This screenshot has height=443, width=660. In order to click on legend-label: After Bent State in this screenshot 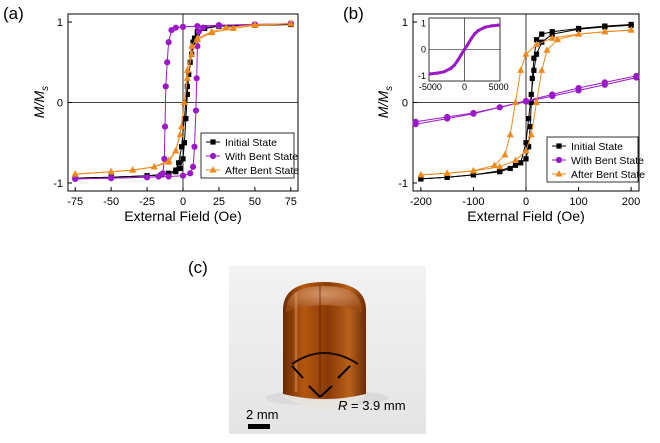, I will do `click(608, 175)`.